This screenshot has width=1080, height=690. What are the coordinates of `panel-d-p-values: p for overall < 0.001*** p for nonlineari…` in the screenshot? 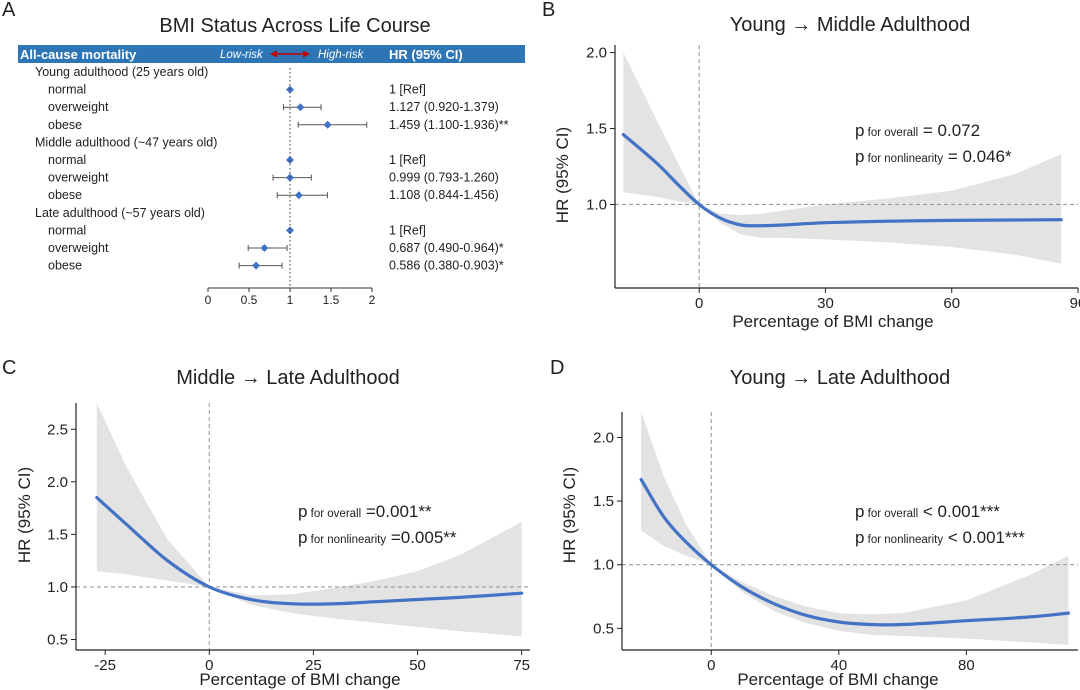 It's located at (940, 524).